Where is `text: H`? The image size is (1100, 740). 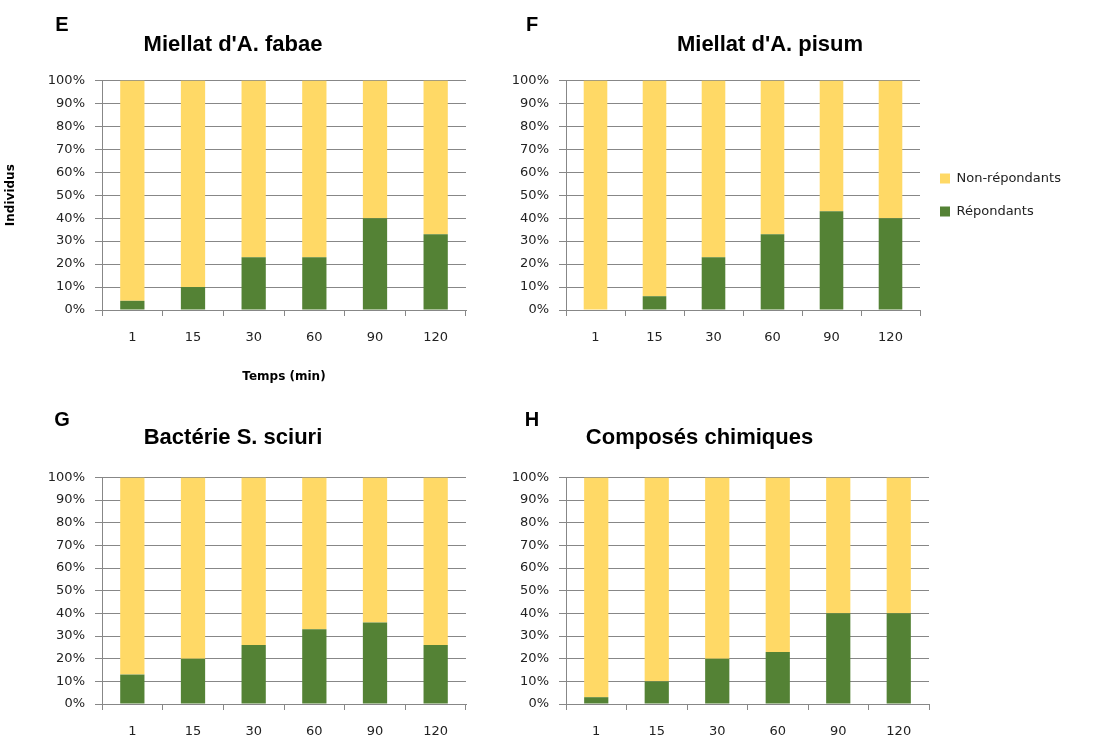
text: H is located at coordinates (532, 418).